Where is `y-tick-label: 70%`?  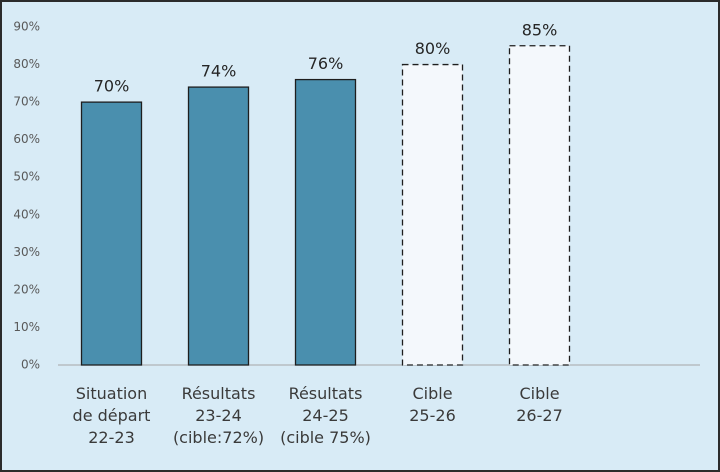
y-tick-label: 70% is located at coordinates (26, 102).